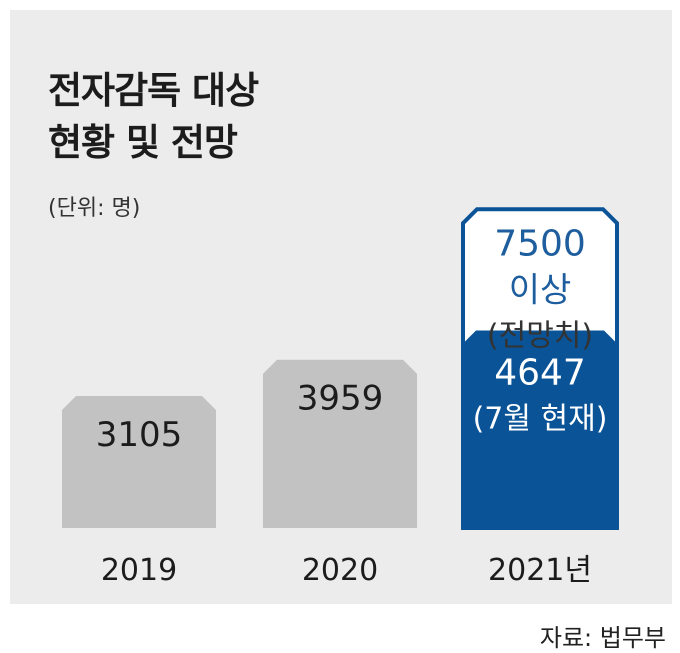  What do you see at coordinates (540, 335) in the screenshot?
I see `projection-note-label: (전망치)` at bounding box center [540, 335].